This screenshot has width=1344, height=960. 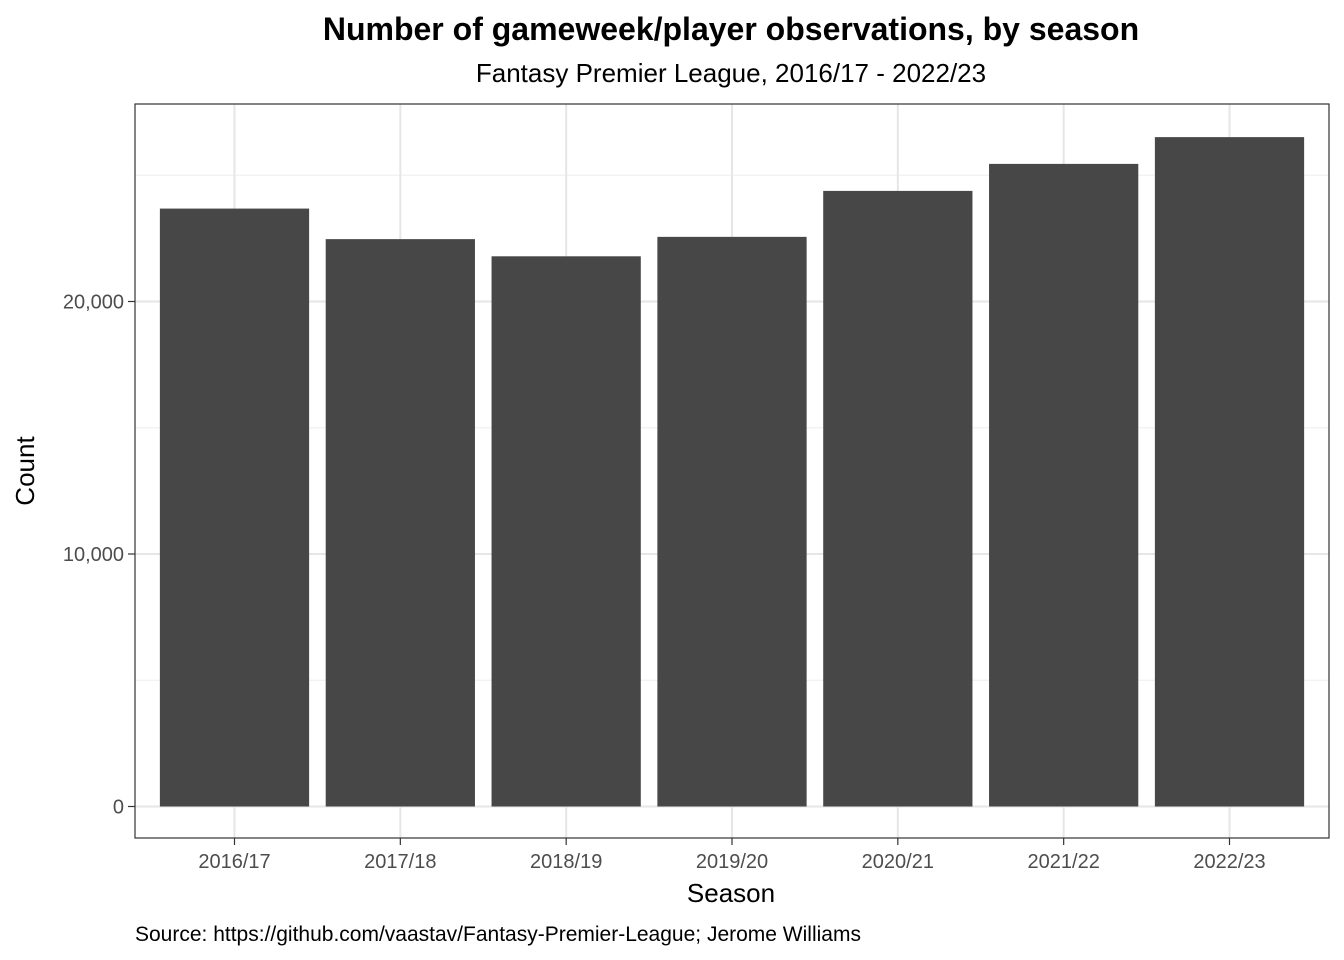 What do you see at coordinates (25, 471) in the screenshot?
I see `y-axis-title: Count` at bounding box center [25, 471].